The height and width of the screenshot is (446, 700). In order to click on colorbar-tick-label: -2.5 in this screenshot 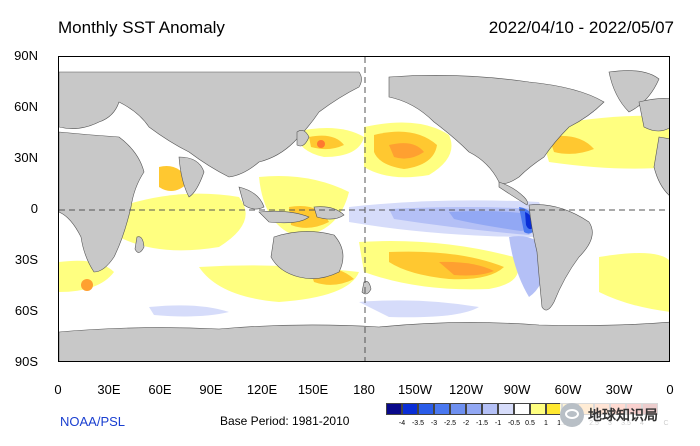, I will do `click(450, 423)`.